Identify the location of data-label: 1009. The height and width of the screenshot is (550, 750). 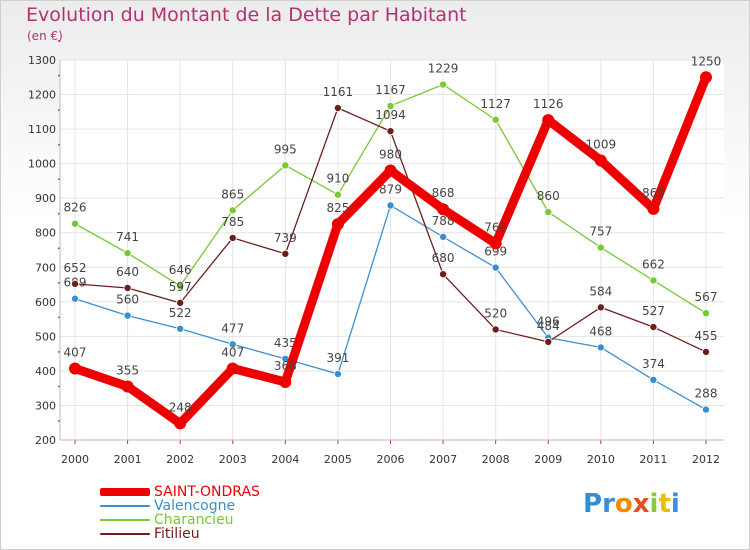
(601, 145).